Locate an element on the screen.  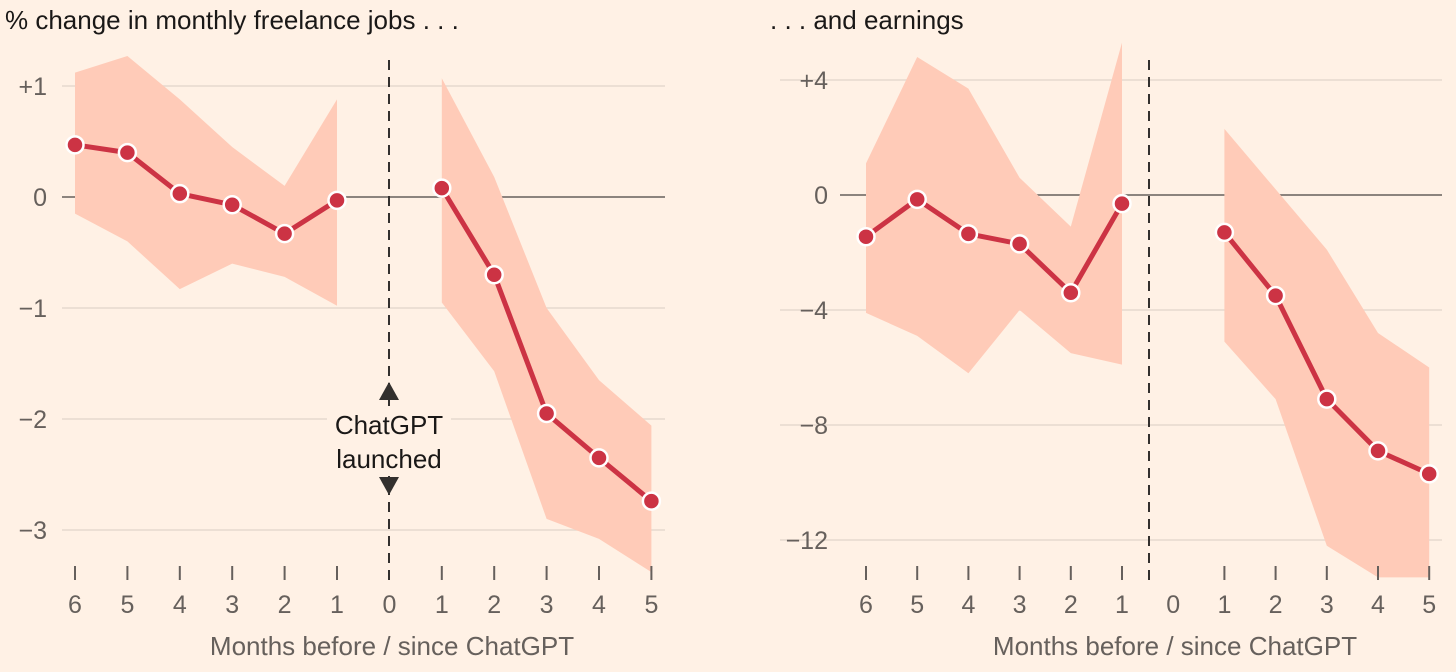
chart-1-title: % change in monthly freelance jobs . . . is located at coordinates (232, 20).